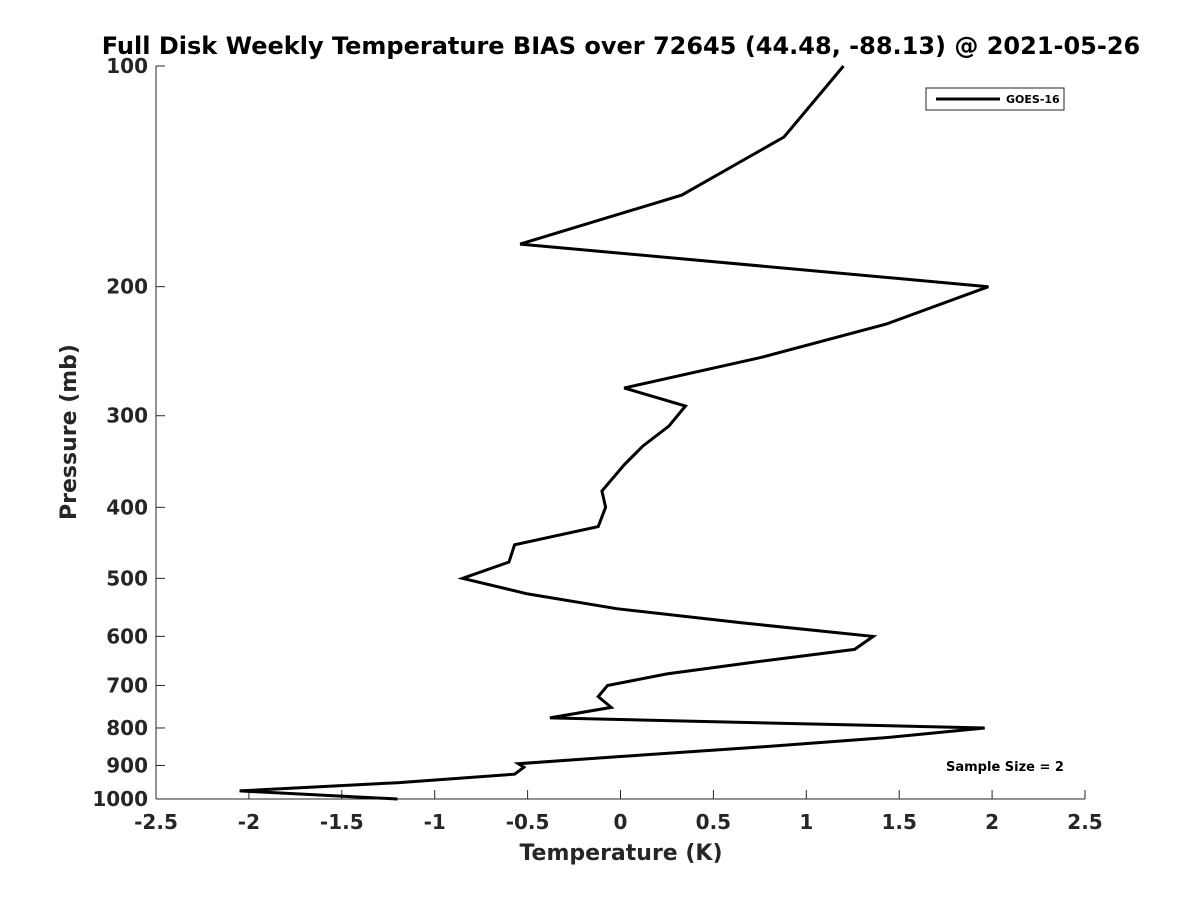 This screenshot has height=900, width=1200. I want to click on y-ticks: 100 200 300 400 500 600 700 800 900 1000, so click(128, 432).